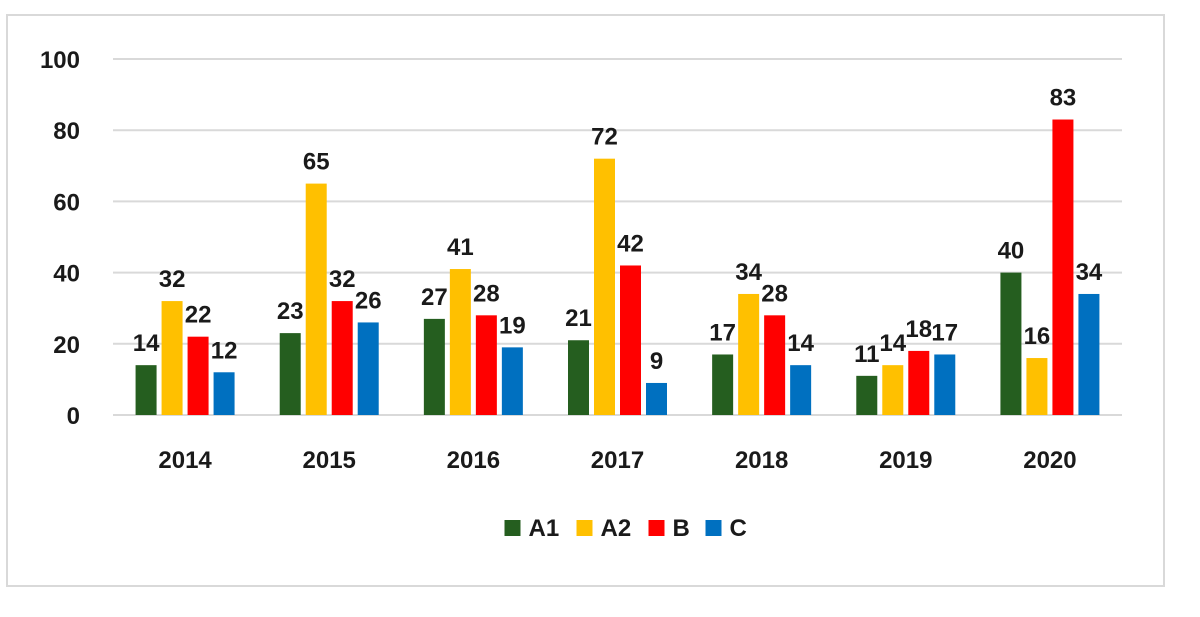  I want to click on bar-a2-2015, so click(316, 299).